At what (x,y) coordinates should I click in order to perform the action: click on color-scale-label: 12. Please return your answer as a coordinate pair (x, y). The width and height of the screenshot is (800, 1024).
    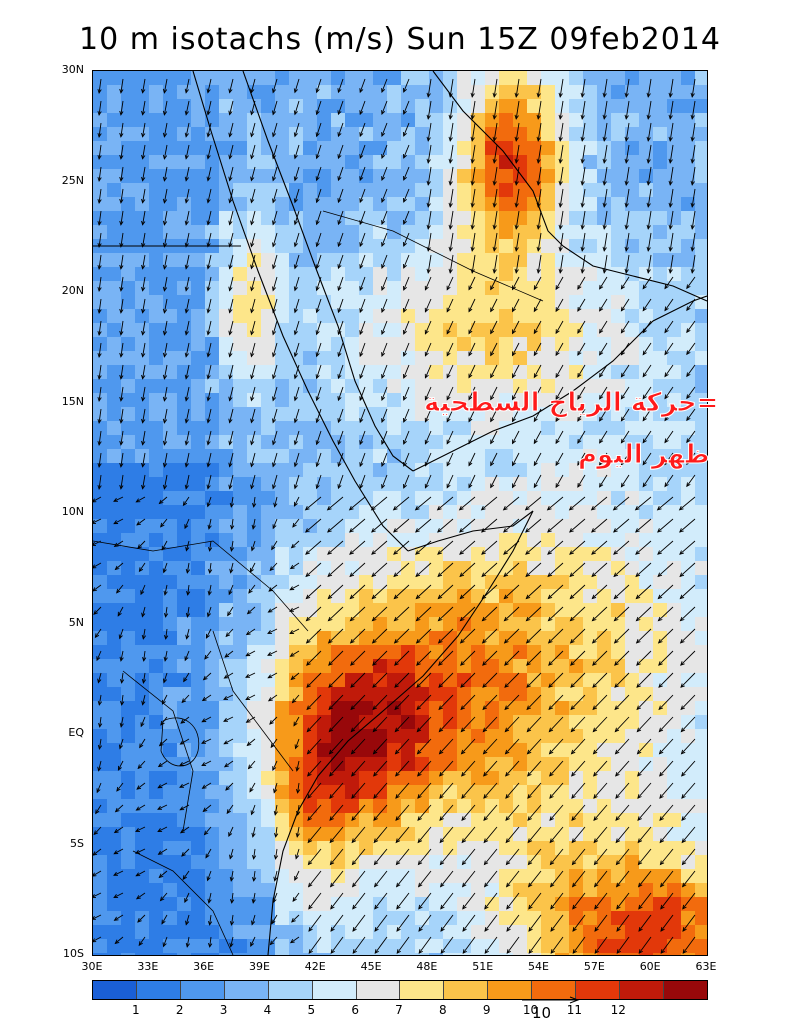
    Looking at the image, I should click on (618, 1010).